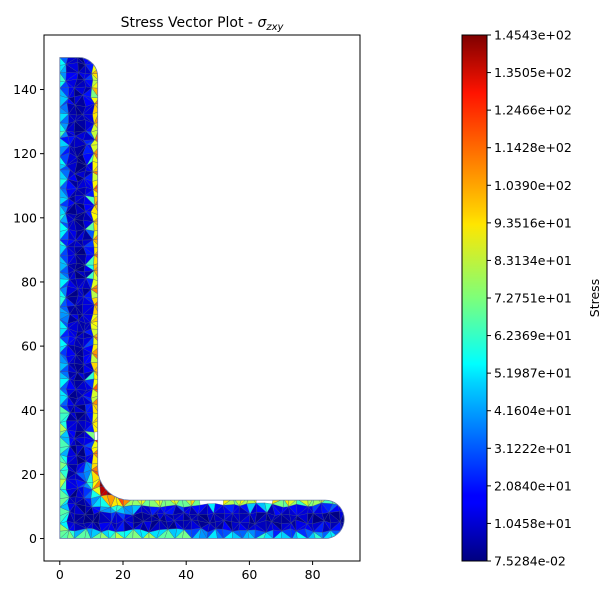  I want to click on colorbar-tick-label: 4.1604e+01, so click(533, 410).